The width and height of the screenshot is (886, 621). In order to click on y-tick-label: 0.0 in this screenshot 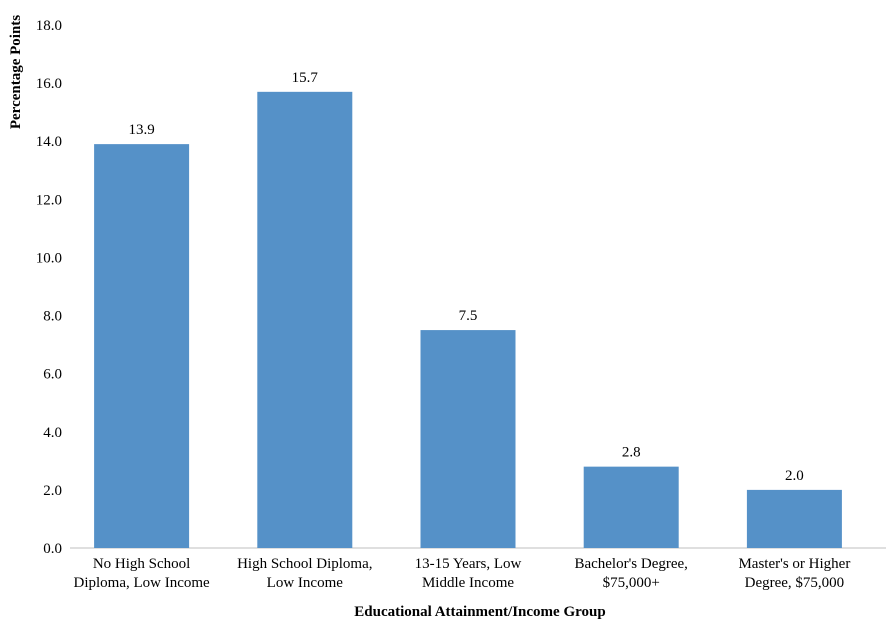, I will do `click(52, 549)`.